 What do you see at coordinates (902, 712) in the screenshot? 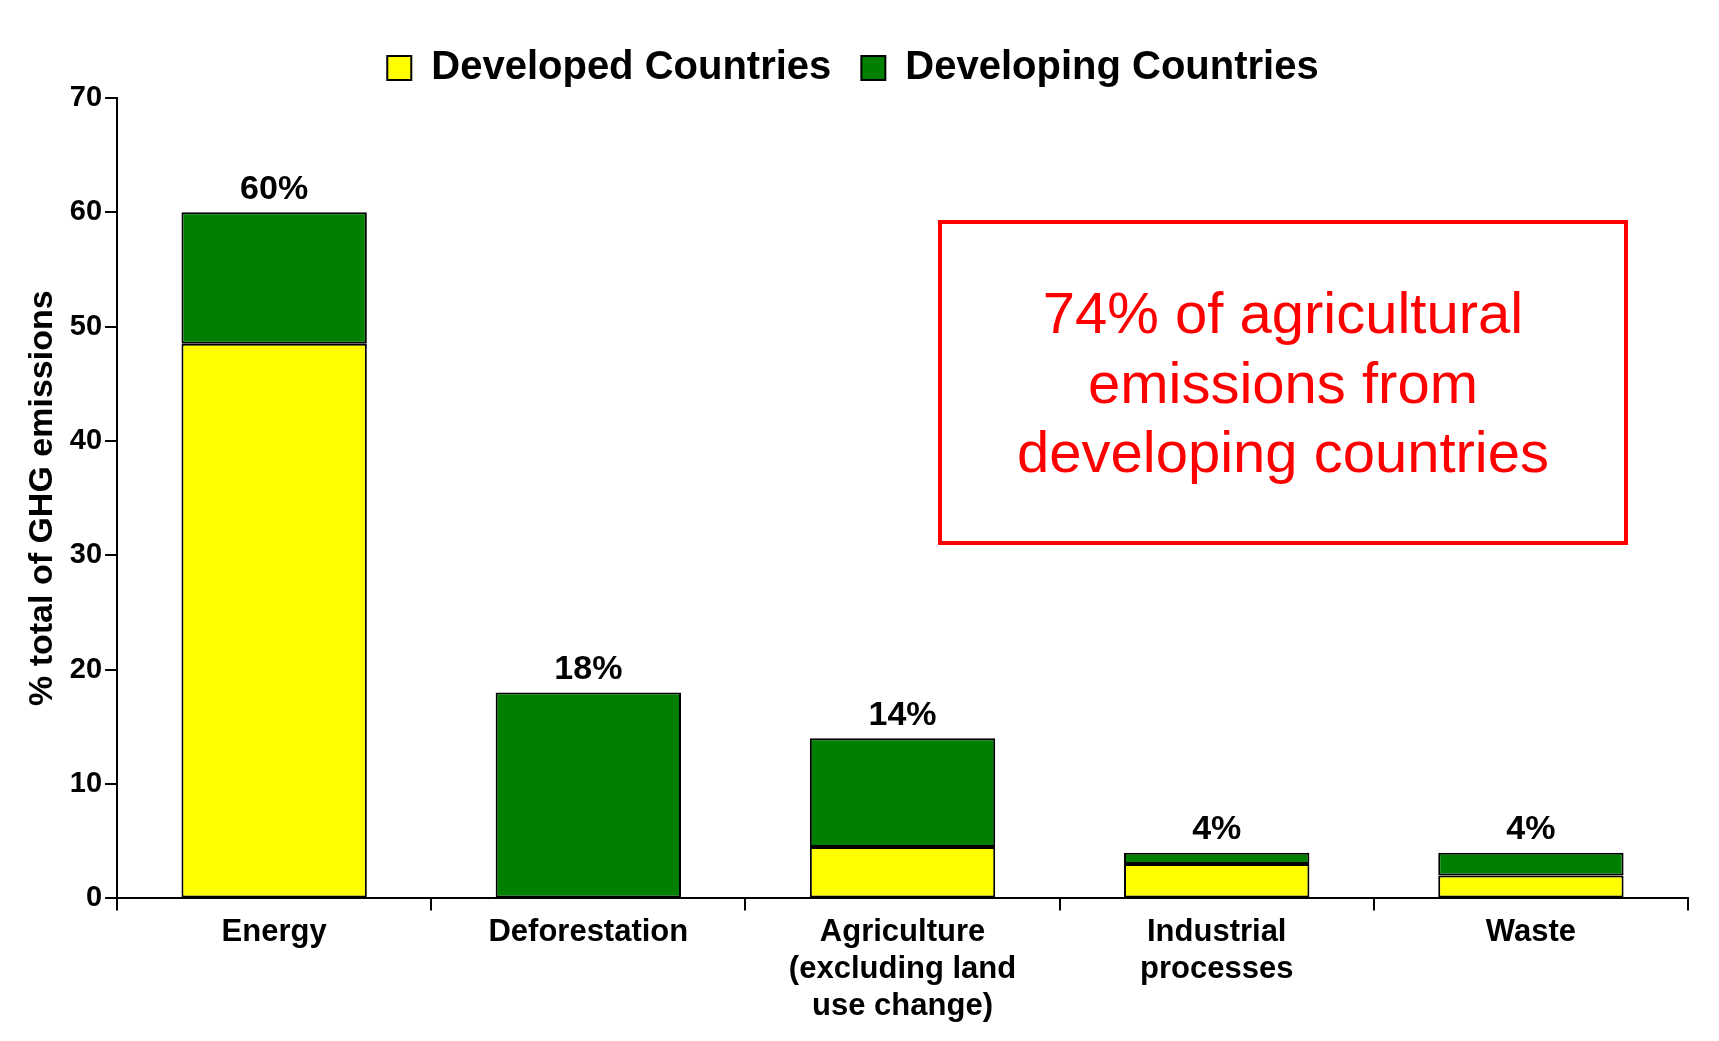
I see `total-label: 14%` at bounding box center [902, 712].